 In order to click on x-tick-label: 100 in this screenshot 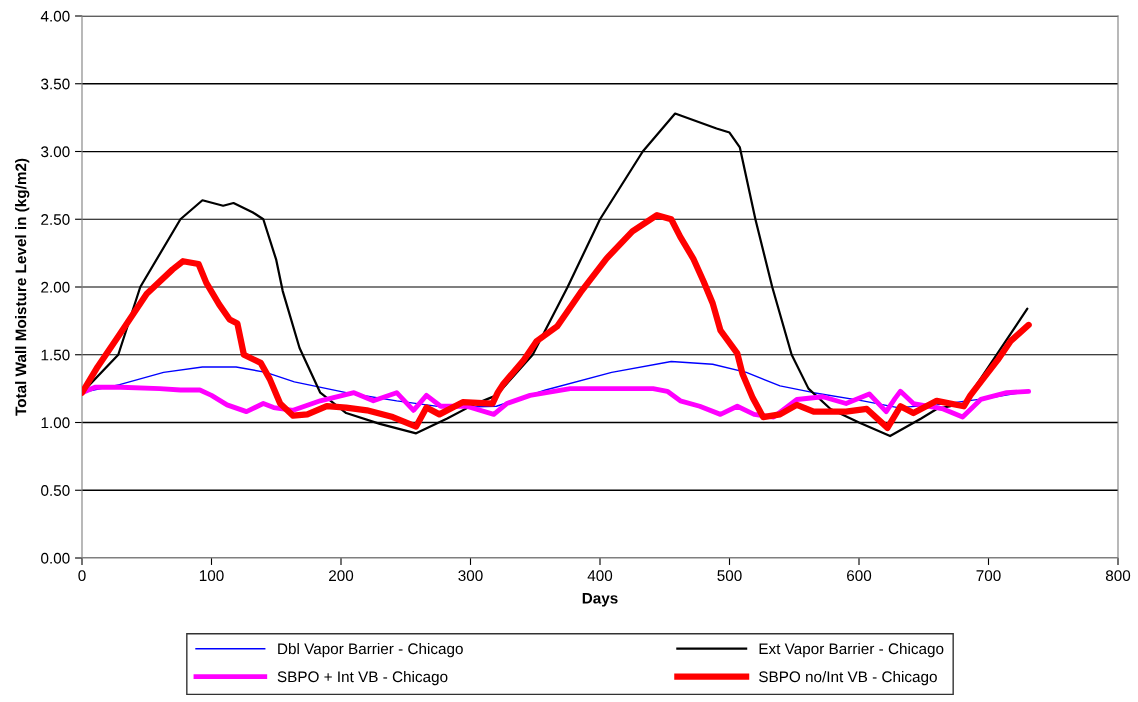, I will do `click(211, 576)`.